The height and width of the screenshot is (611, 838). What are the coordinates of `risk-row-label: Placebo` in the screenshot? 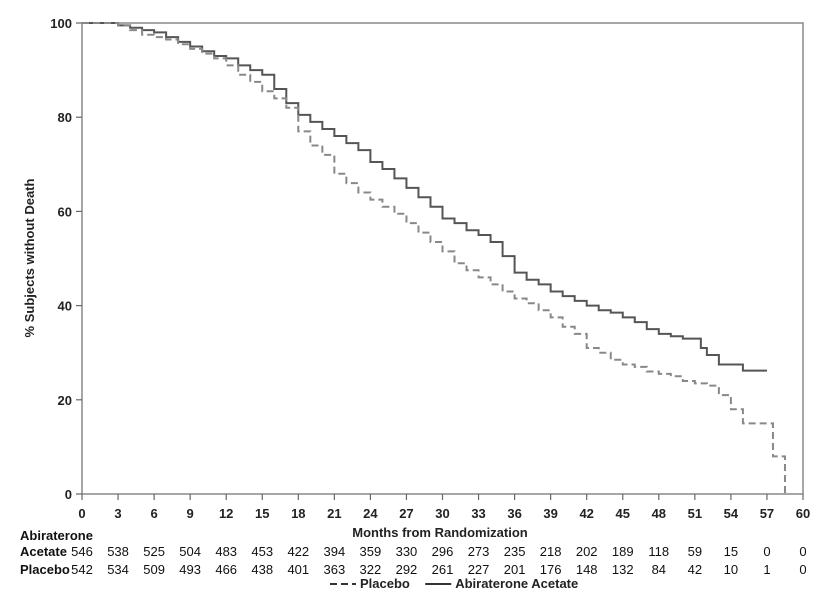 It's located at (45, 569).